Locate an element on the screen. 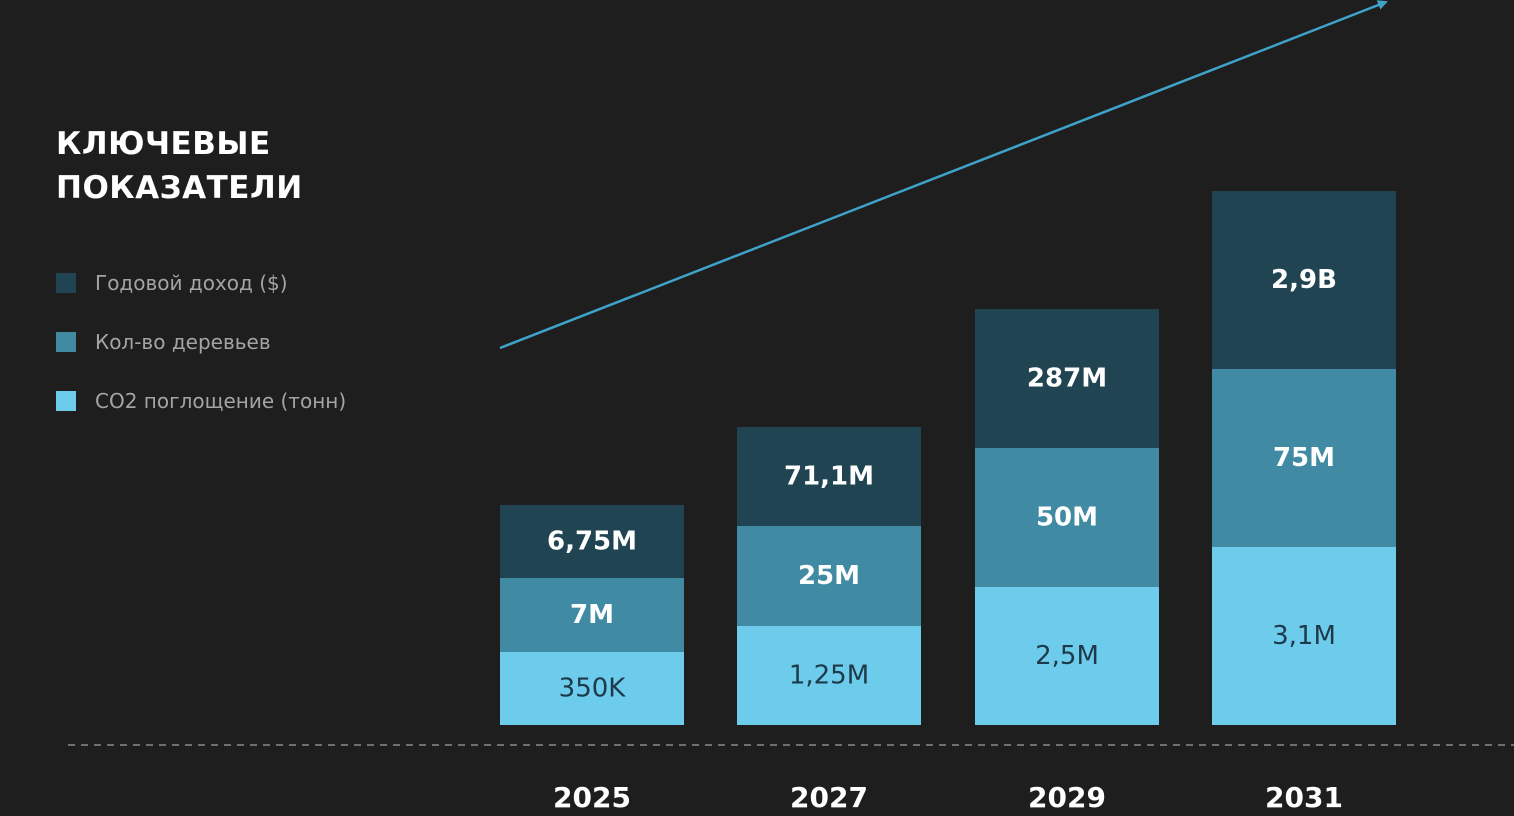  chart-title: КЛЮЧЕВЫЕ ПОКАЗАТЕЛИ is located at coordinates (179, 166).